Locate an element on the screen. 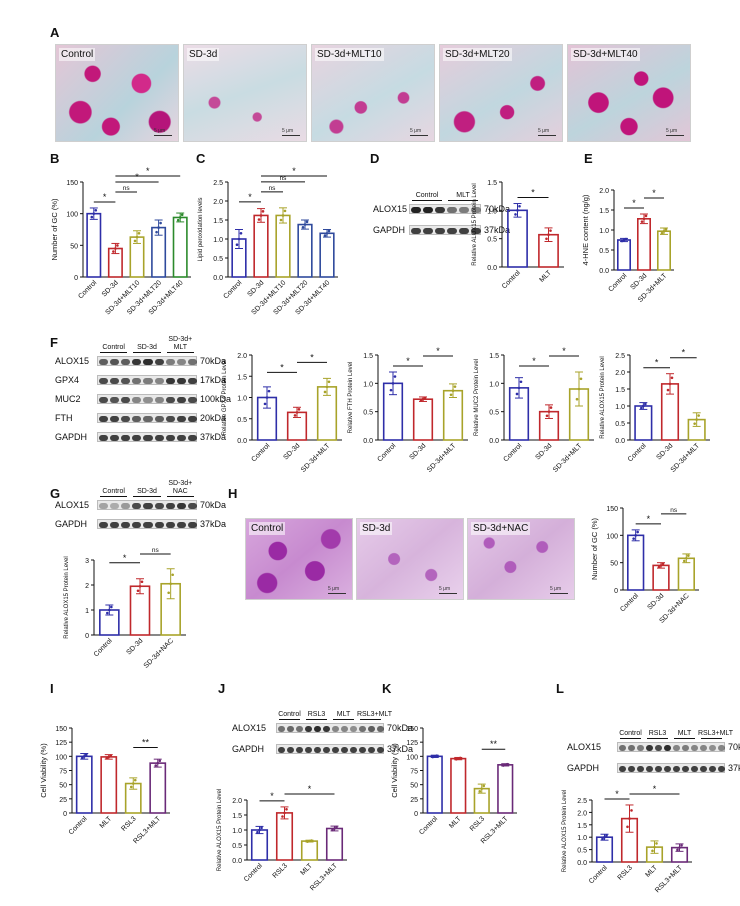 This screenshot has width=740, height=906. blot-mw-label: 37kDa is located at coordinates (400, 749).